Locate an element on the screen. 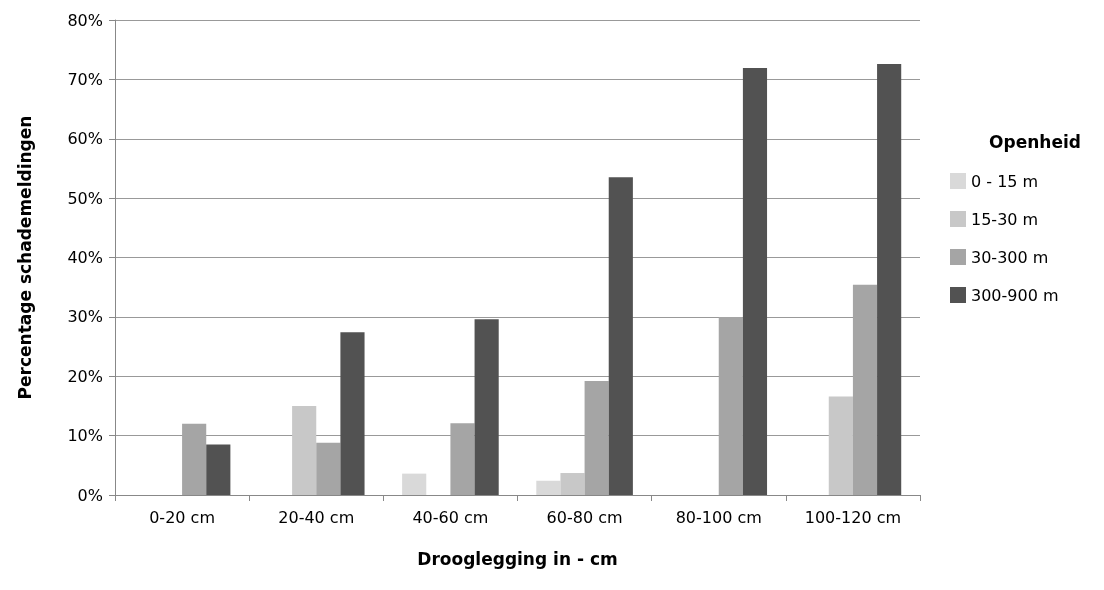 This screenshot has height=590, width=1104. legend-label: 30-300 m is located at coordinates (1010, 257).